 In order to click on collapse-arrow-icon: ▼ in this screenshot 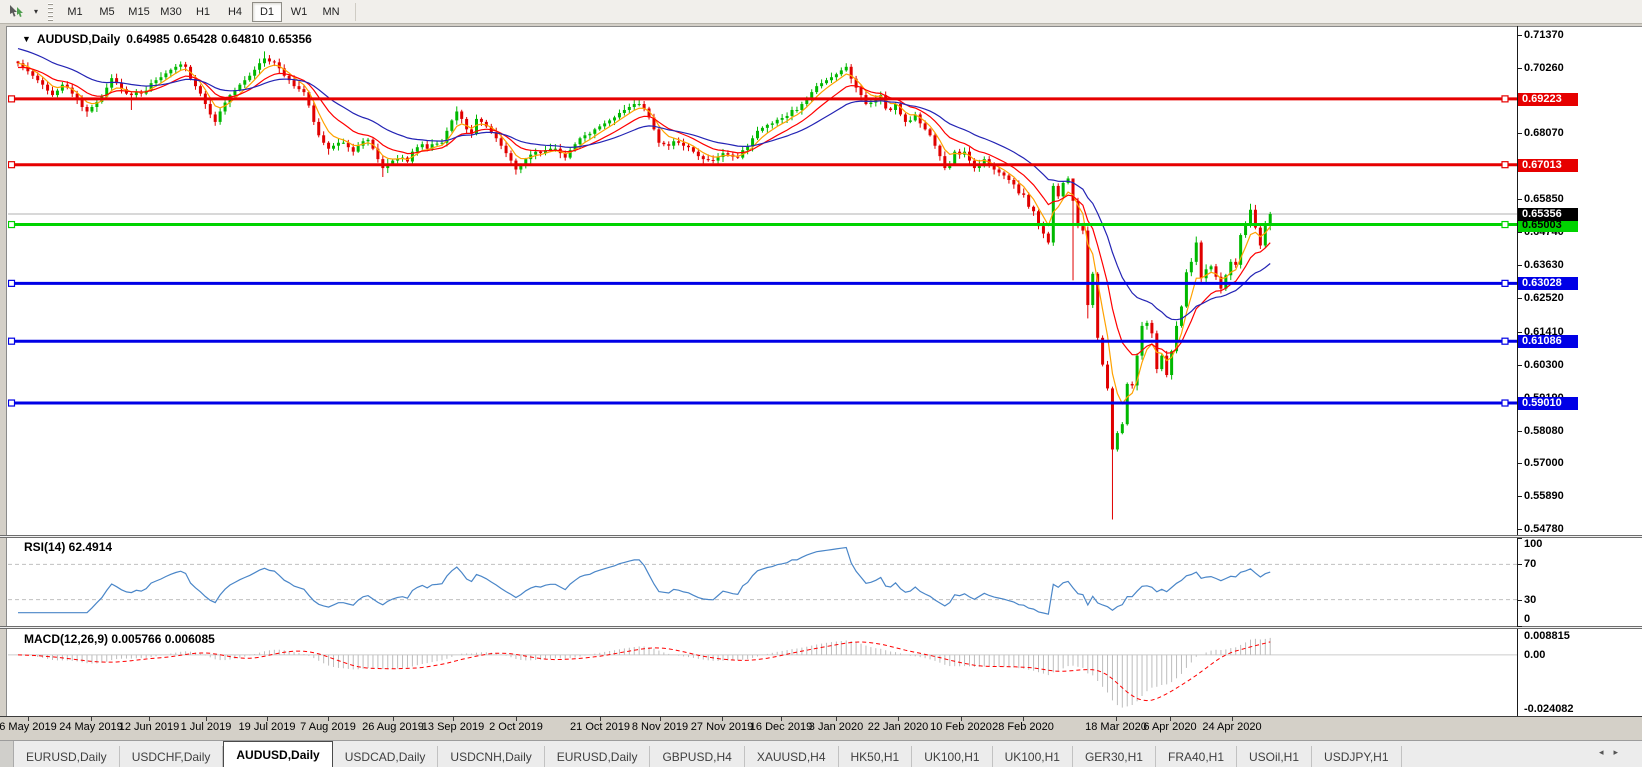, I will do `click(26, 39)`.